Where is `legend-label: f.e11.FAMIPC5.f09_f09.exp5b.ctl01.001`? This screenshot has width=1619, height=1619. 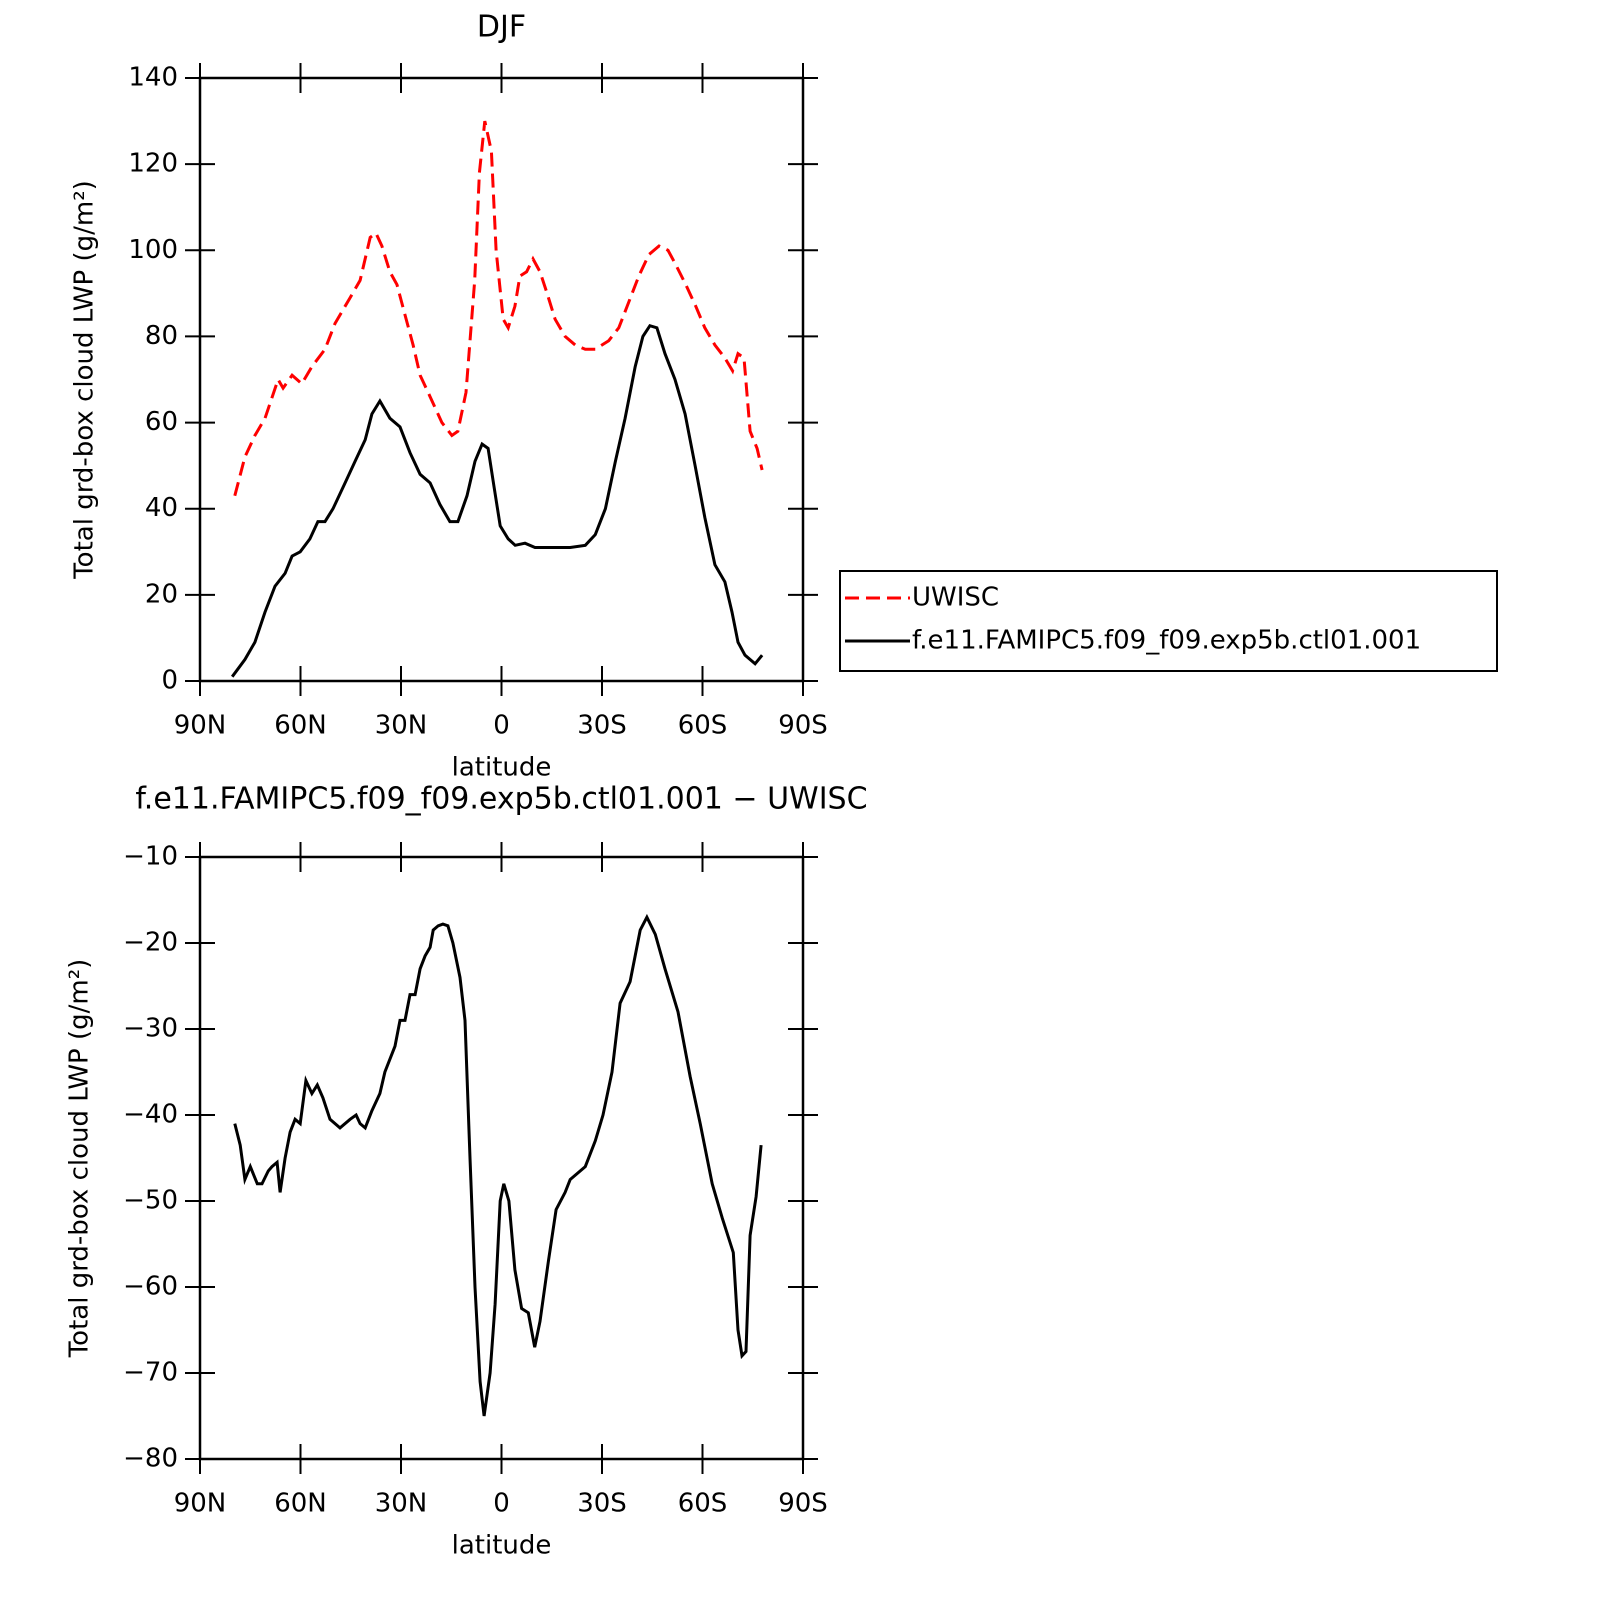
legend-label: f.e11.FAMIPC5.f09_f09.exp5b.ctl01.001 is located at coordinates (1166, 641).